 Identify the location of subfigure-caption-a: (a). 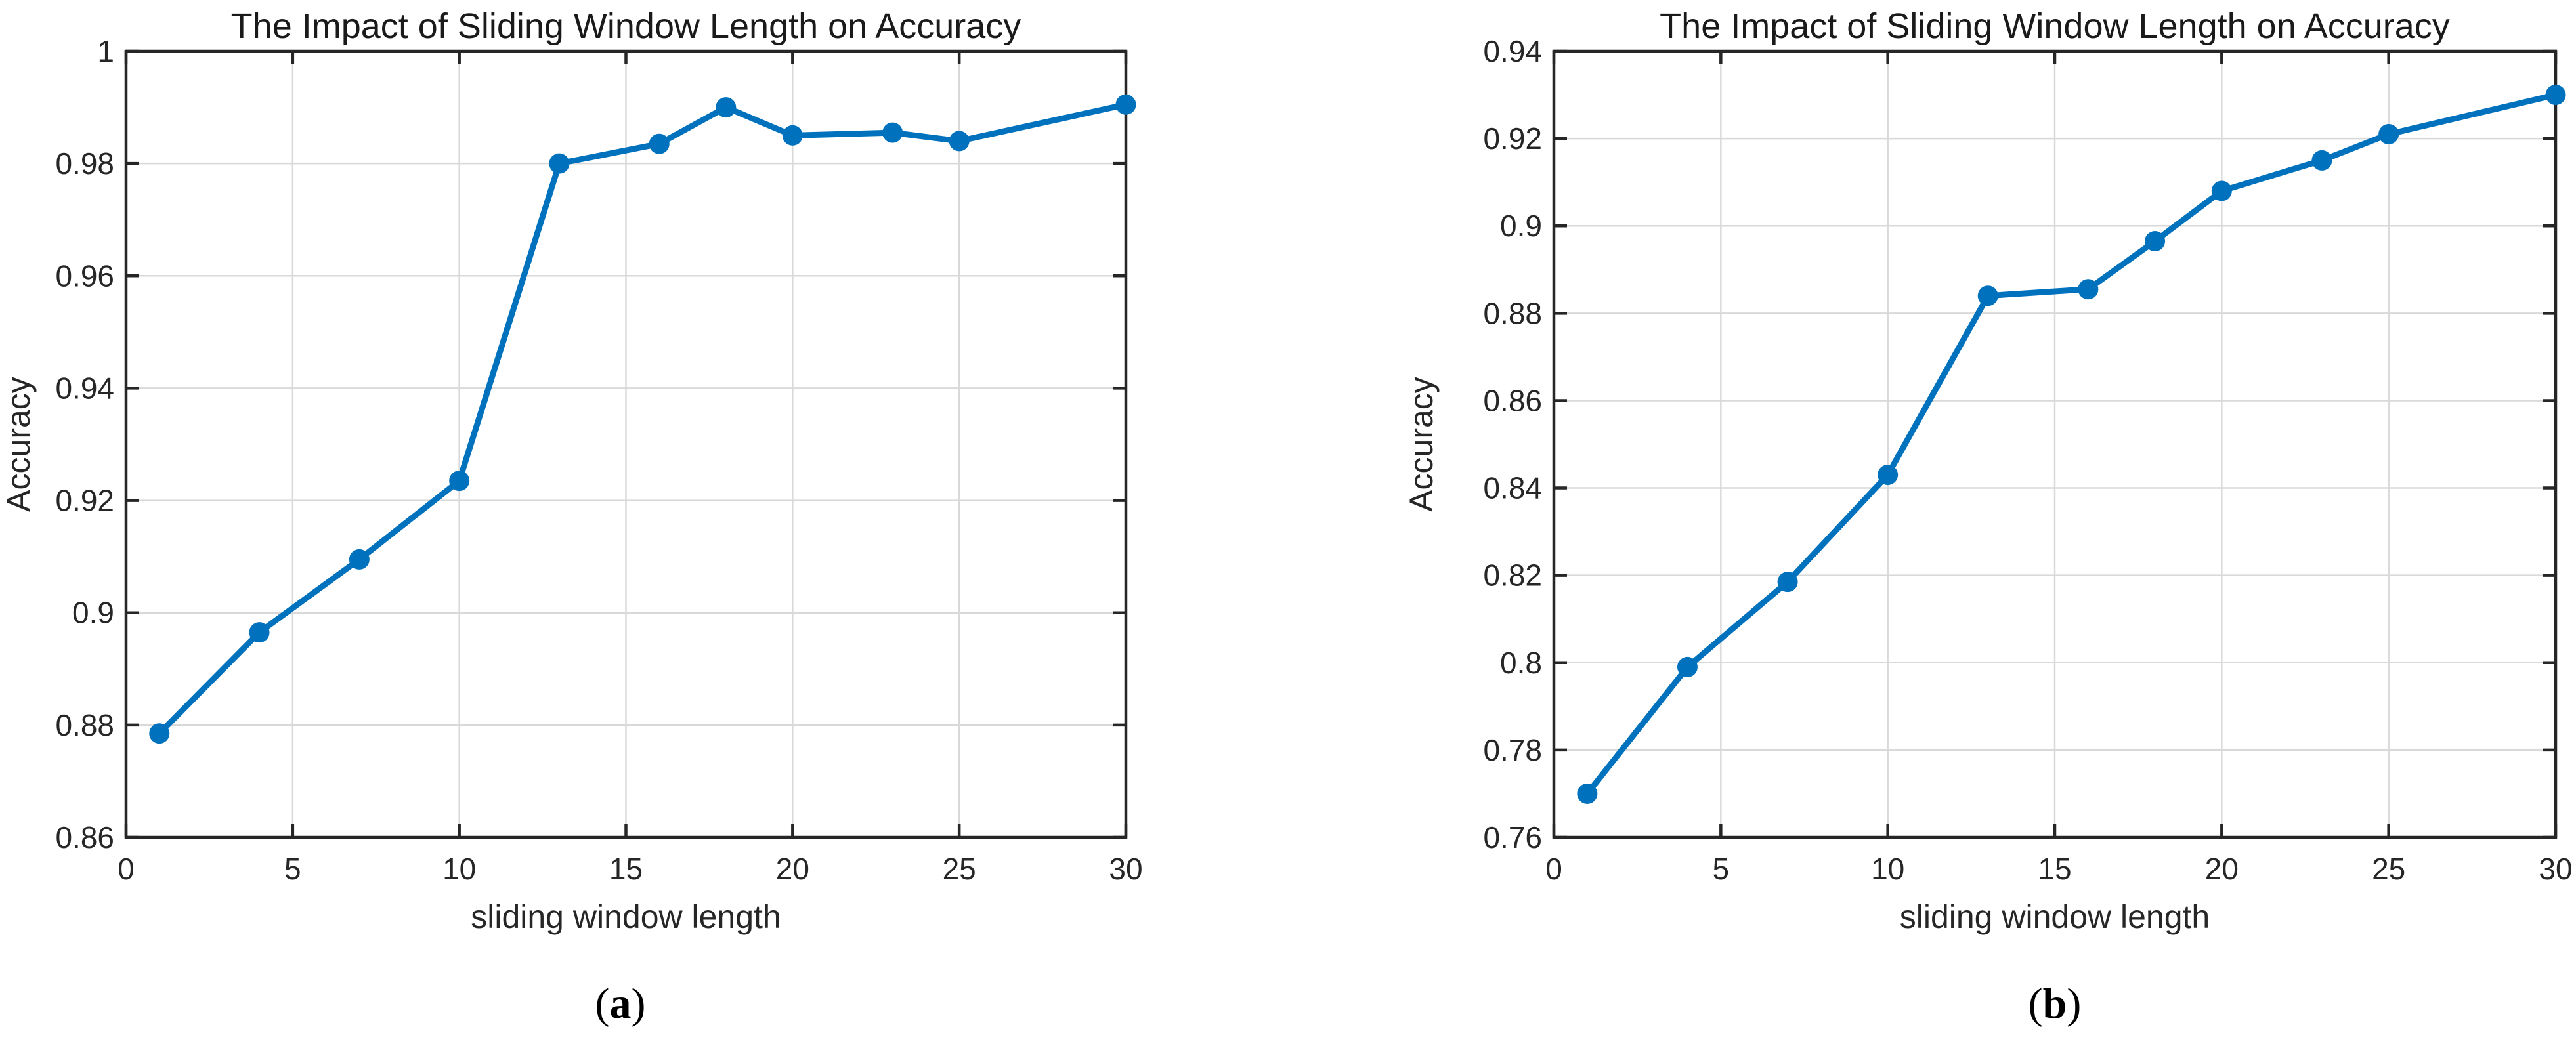
(620, 1004).